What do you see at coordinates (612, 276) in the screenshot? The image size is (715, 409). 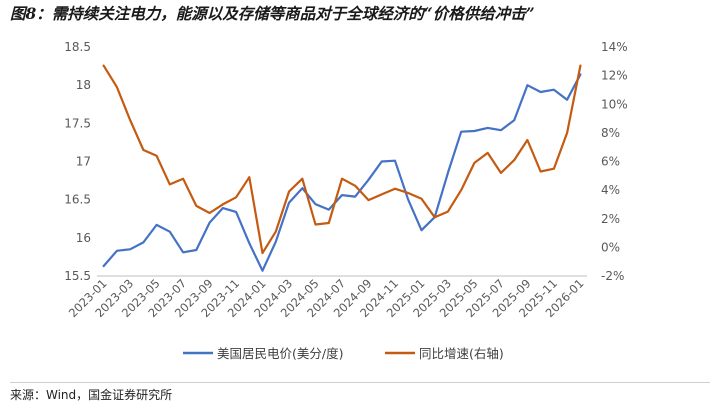 I see `right-y-tick-label: -2%` at bounding box center [612, 276].